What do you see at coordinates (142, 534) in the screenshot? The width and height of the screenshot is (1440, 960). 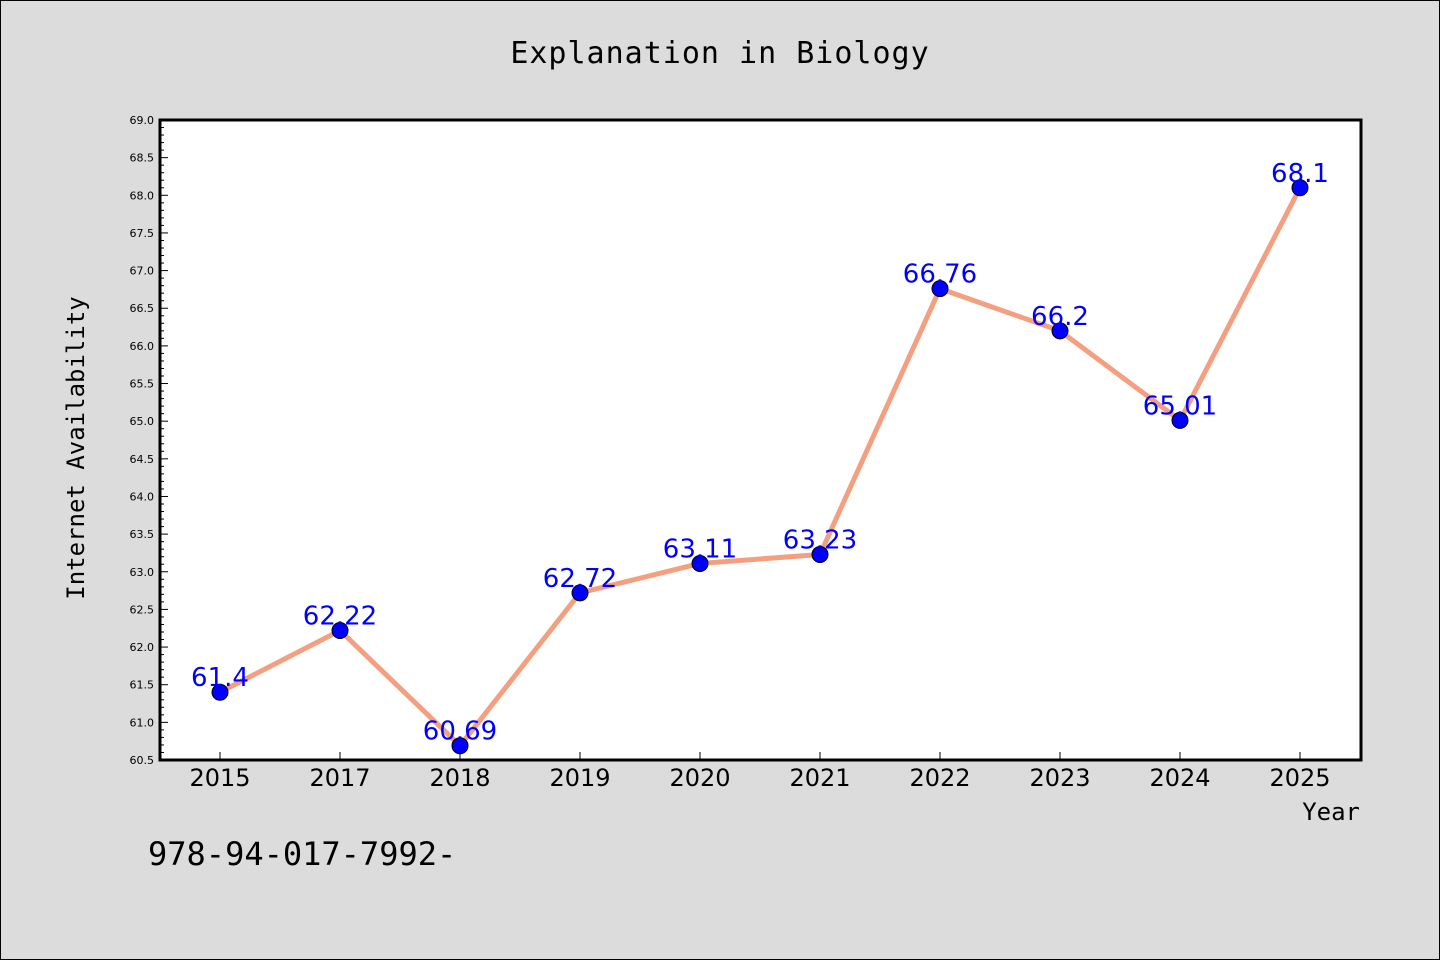 I see `y-tick-label: 63.5` at bounding box center [142, 534].